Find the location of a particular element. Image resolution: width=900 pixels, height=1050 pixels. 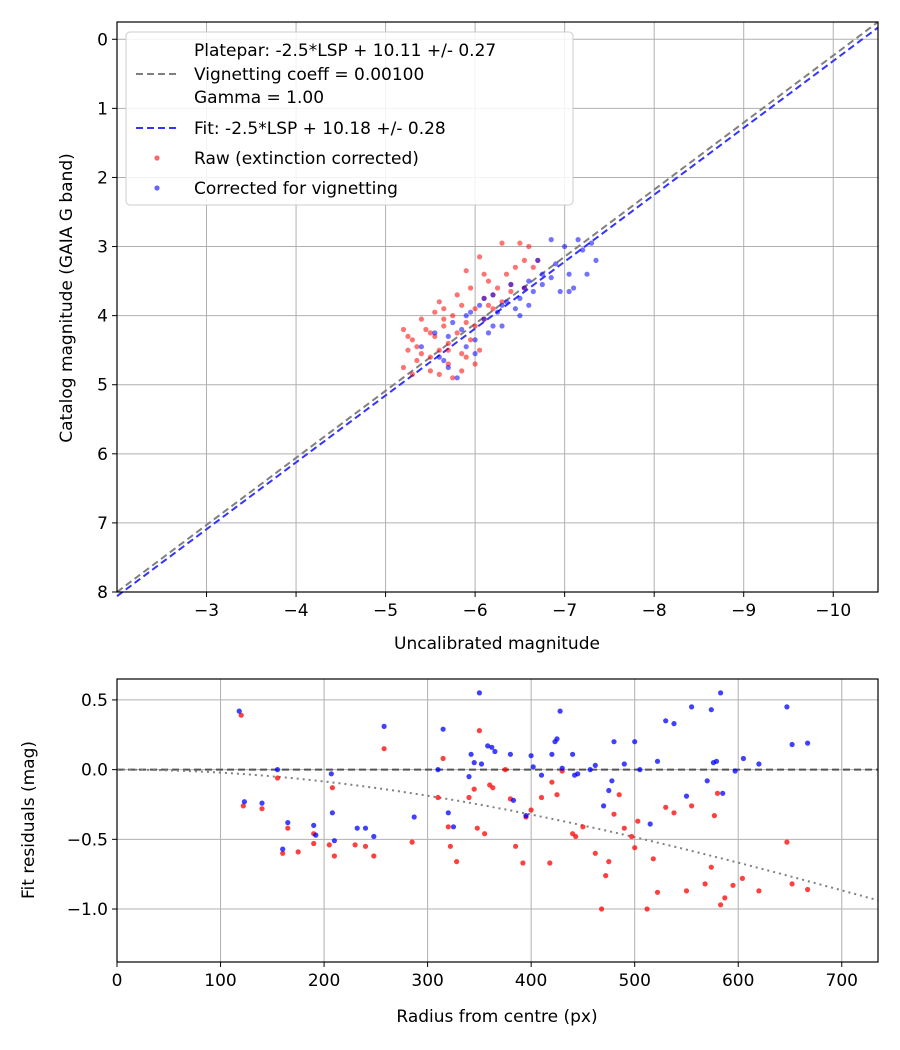

legend-box is located at coordinates (349, 118).